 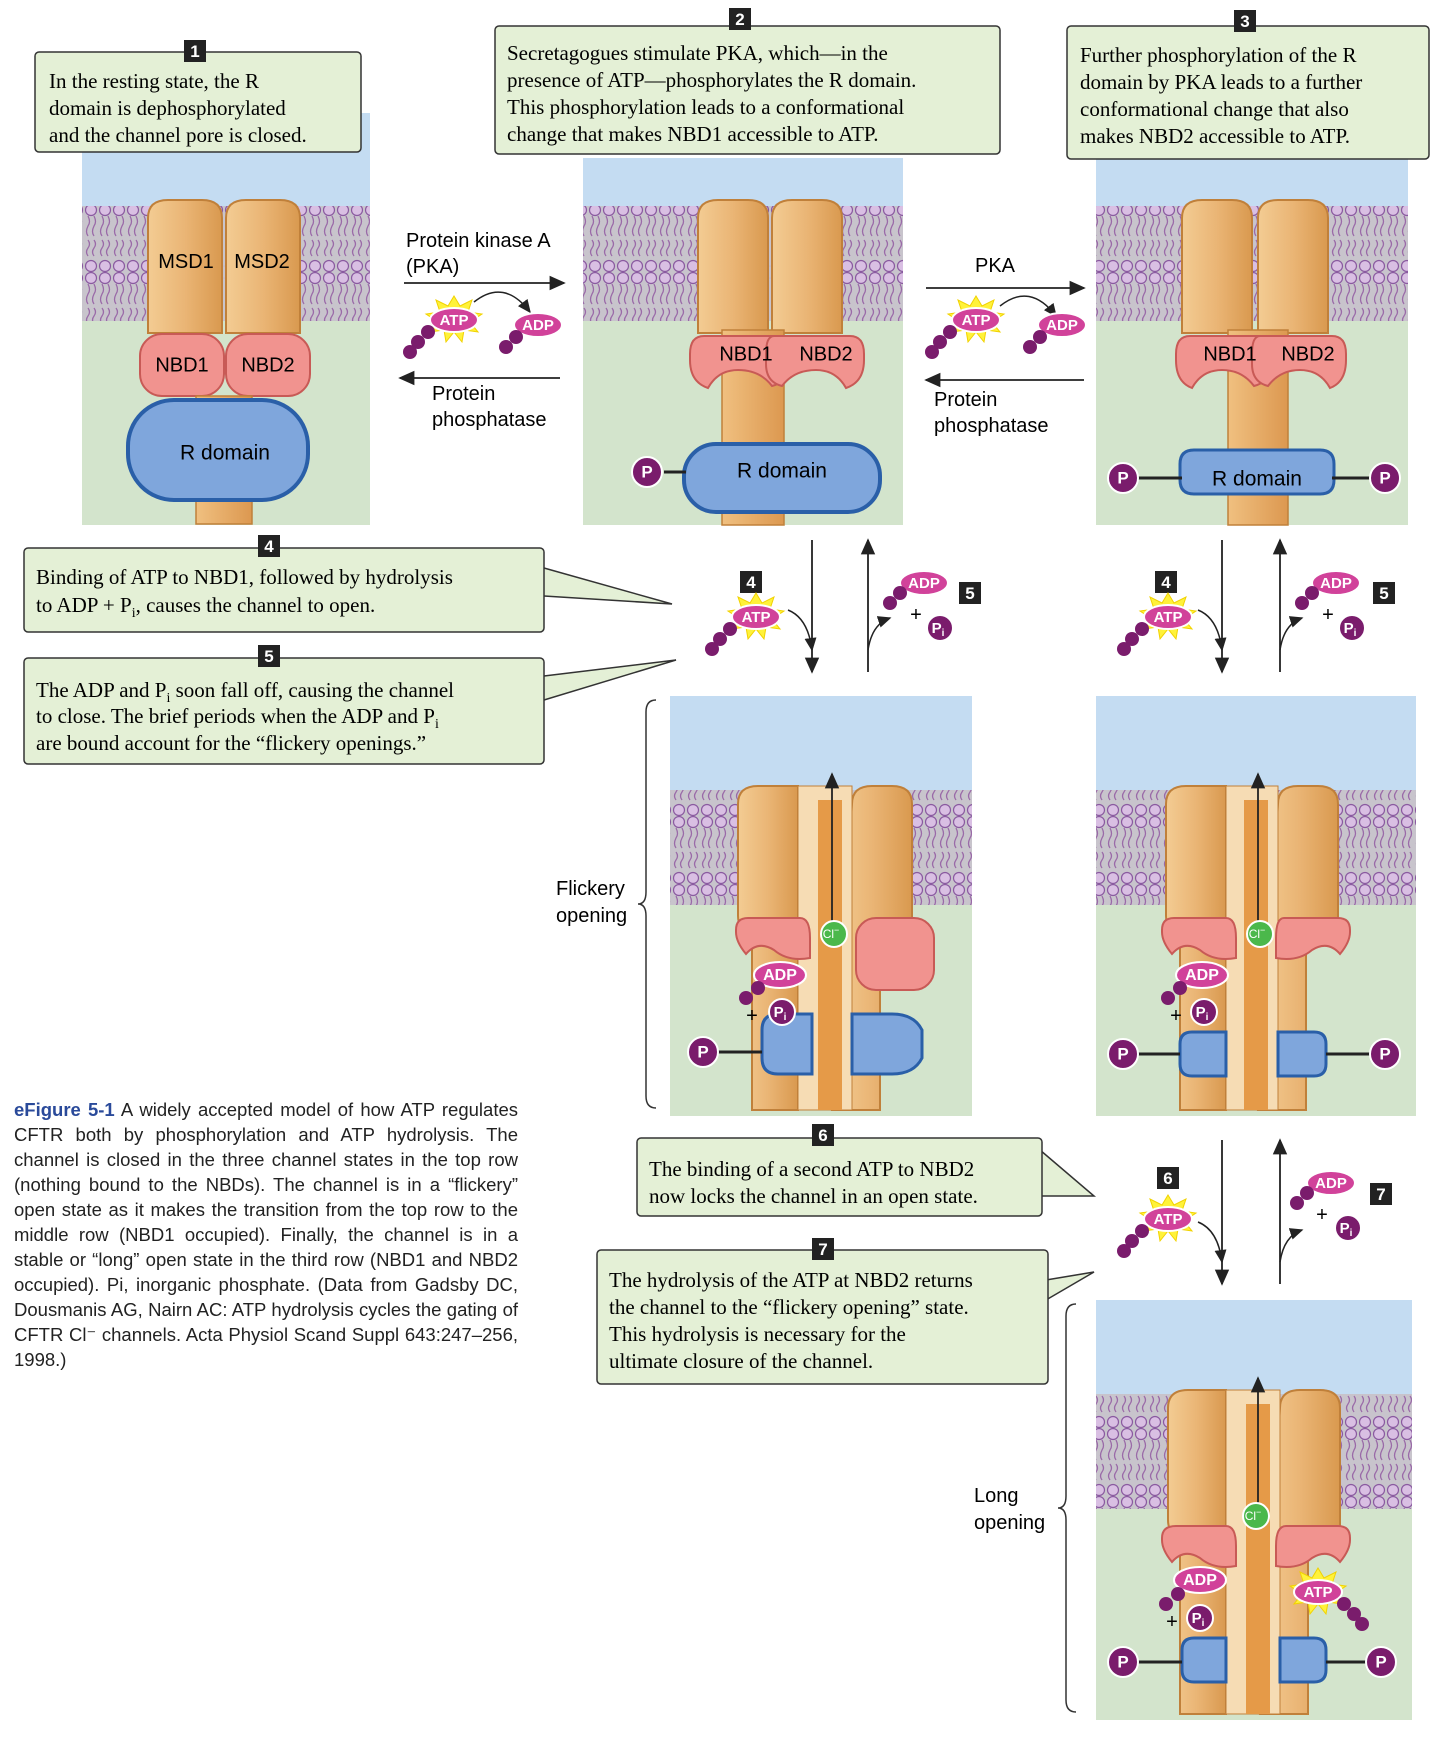 I want to click on step-number: 4, so click(x=751, y=582).